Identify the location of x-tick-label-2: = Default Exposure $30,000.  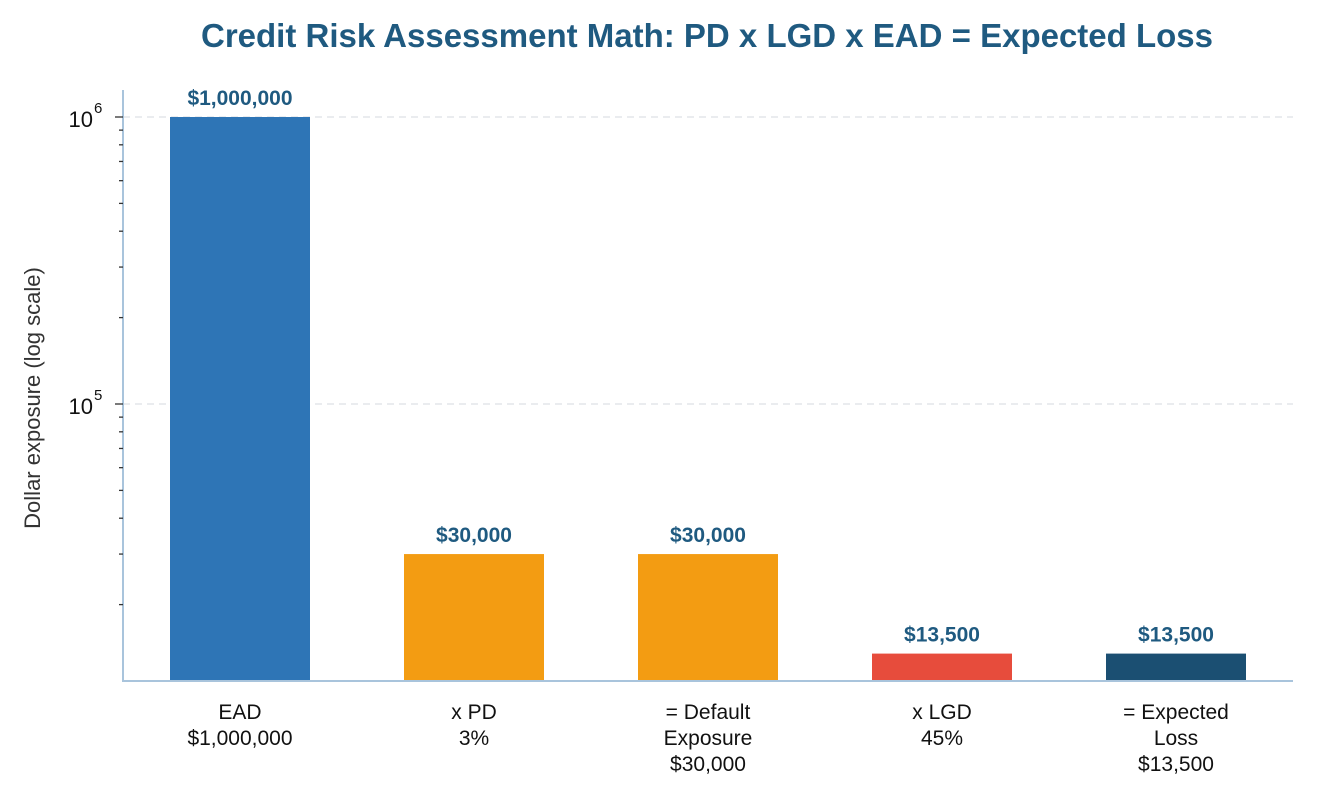
(708, 738).